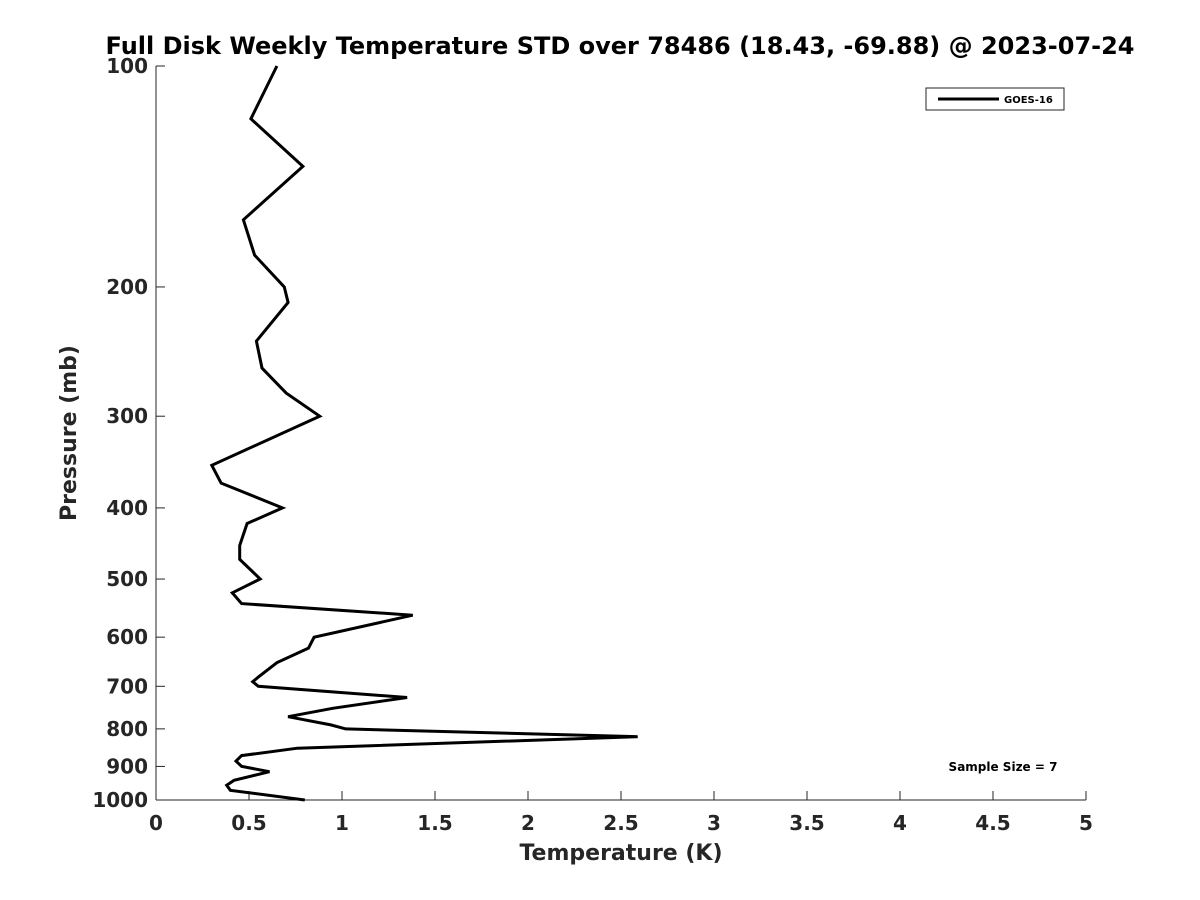 The image size is (1200, 900). What do you see at coordinates (434, 823) in the screenshot?
I see `x-tick-label: 1.5` at bounding box center [434, 823].